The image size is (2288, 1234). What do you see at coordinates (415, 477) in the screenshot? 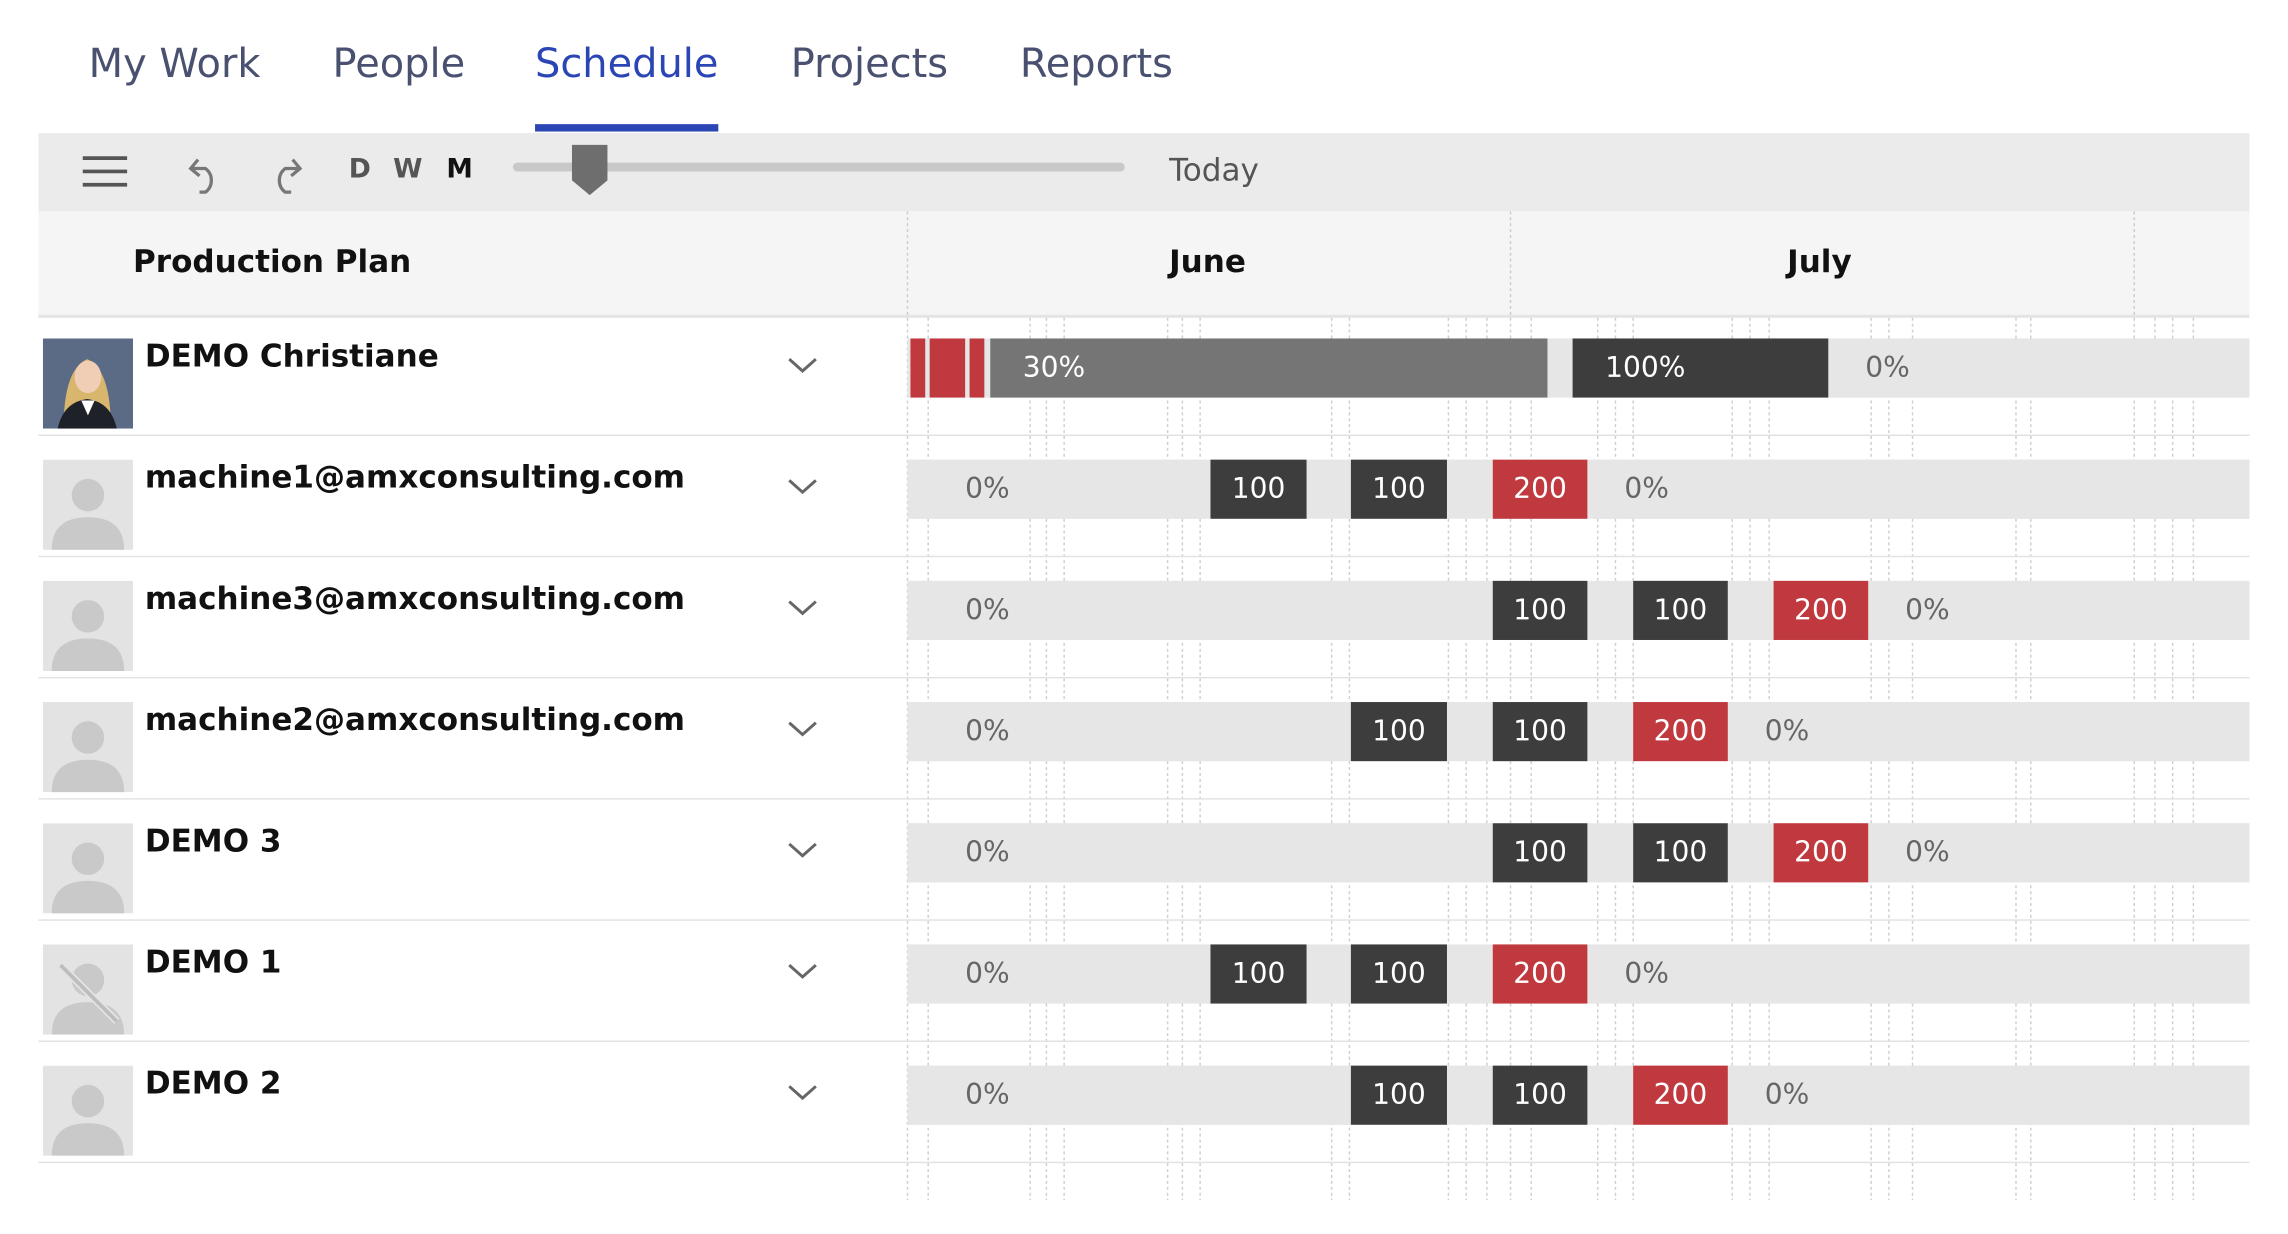
I see `resource-name: machine1@amxconsulting.com` at bounding box center [415, 477].